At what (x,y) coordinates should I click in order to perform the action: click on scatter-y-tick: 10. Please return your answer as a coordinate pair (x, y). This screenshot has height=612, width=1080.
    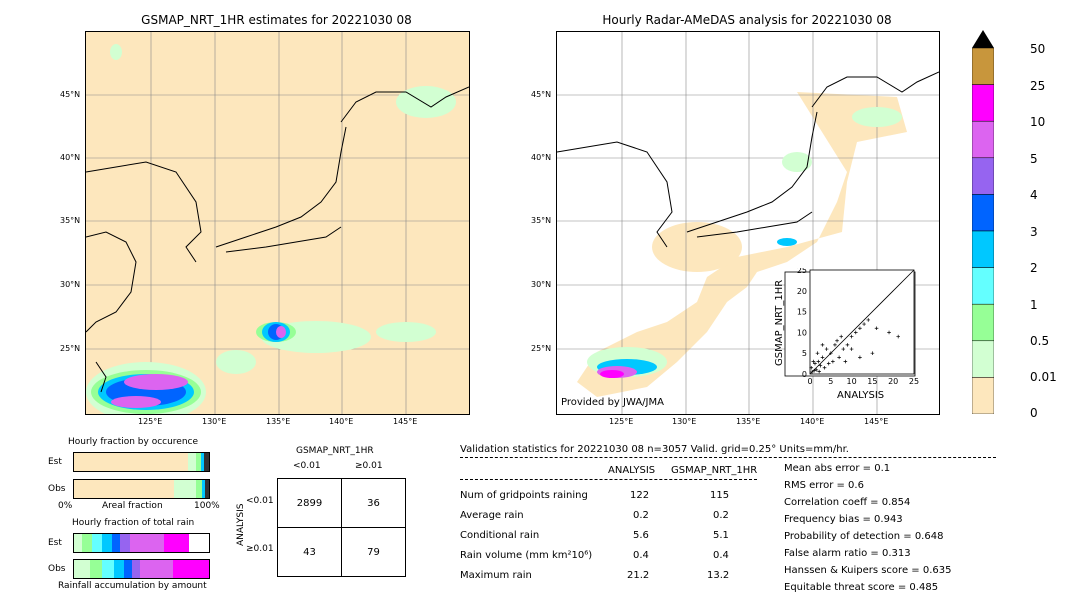
    Looking at the image, I should click on (802, 332).